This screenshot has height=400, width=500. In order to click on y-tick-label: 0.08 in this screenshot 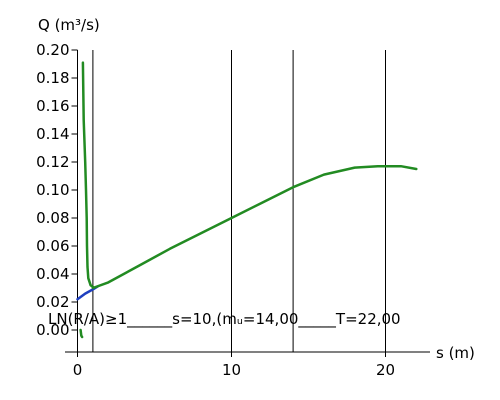, I will do `click(52, 218)`.